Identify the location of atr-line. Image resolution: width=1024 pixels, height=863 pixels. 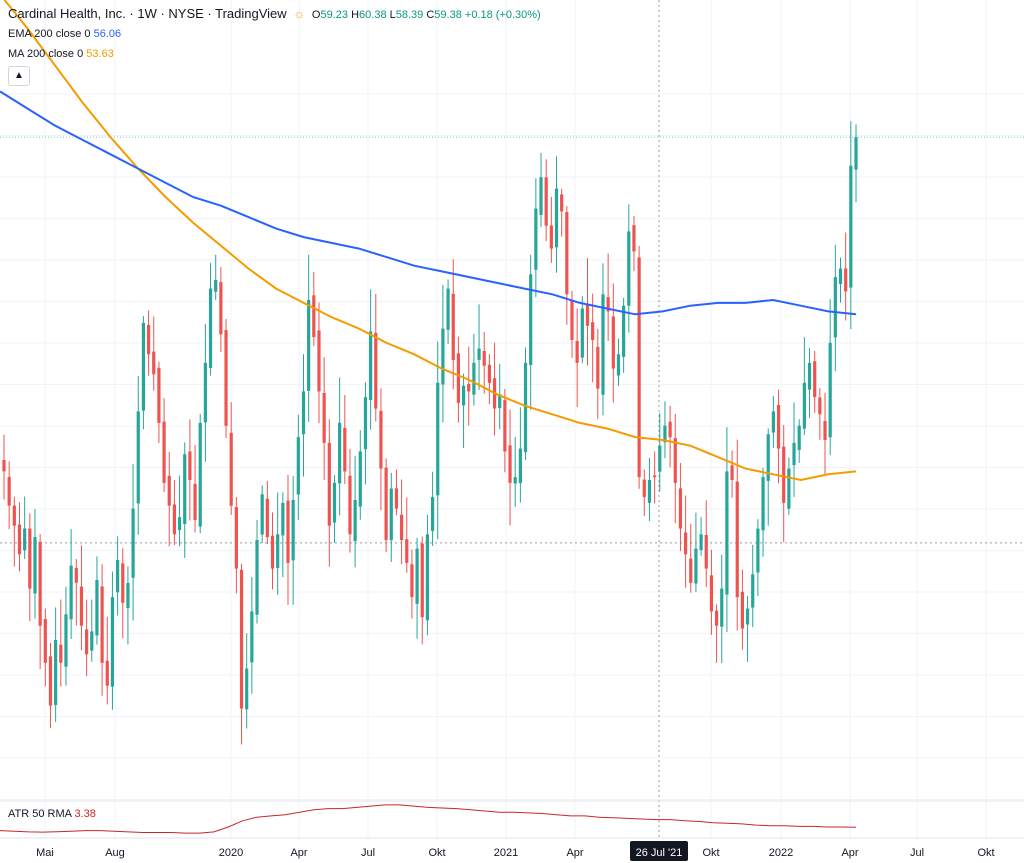
(428, 819).